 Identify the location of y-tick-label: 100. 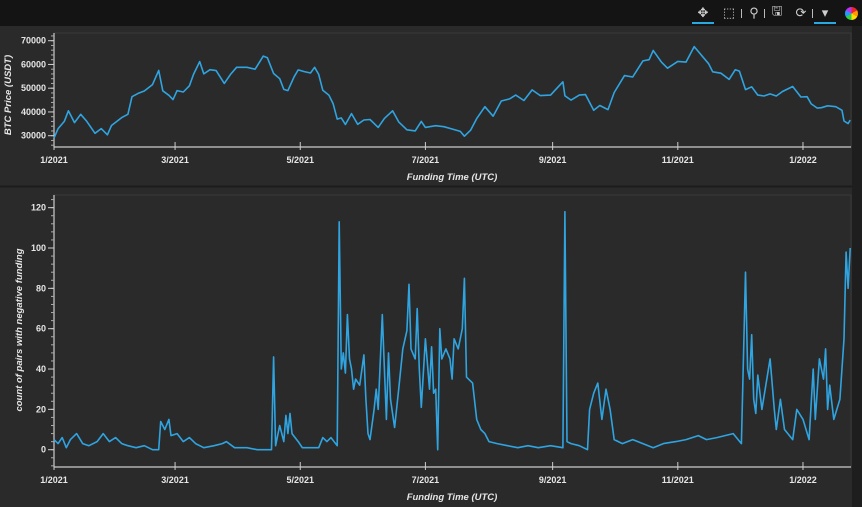
(38, 248).